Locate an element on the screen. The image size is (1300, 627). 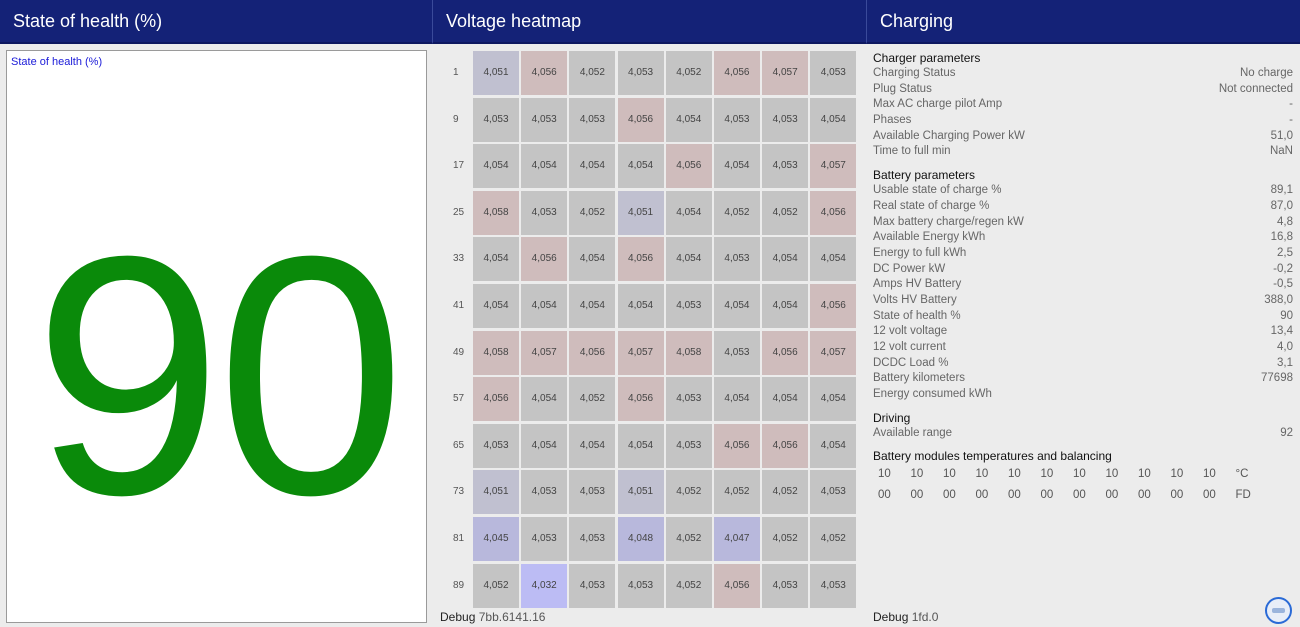
charger-value: NaN is located at coordinates (1281, 151).